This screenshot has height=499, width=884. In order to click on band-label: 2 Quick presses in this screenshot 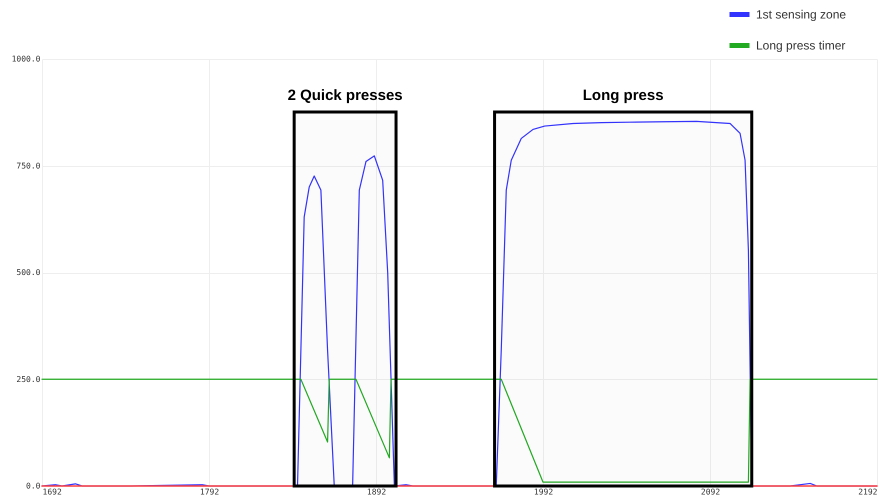, I will do `click(345, 95)`.